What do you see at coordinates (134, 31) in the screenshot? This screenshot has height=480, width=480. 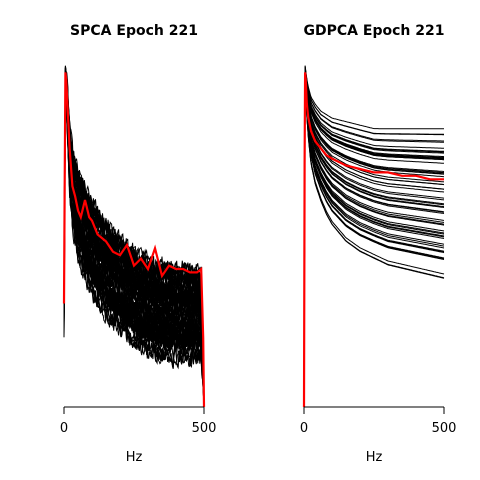 I see `panel-title-spca: SPCA Epoch 221` at bounding box center [134, 31].